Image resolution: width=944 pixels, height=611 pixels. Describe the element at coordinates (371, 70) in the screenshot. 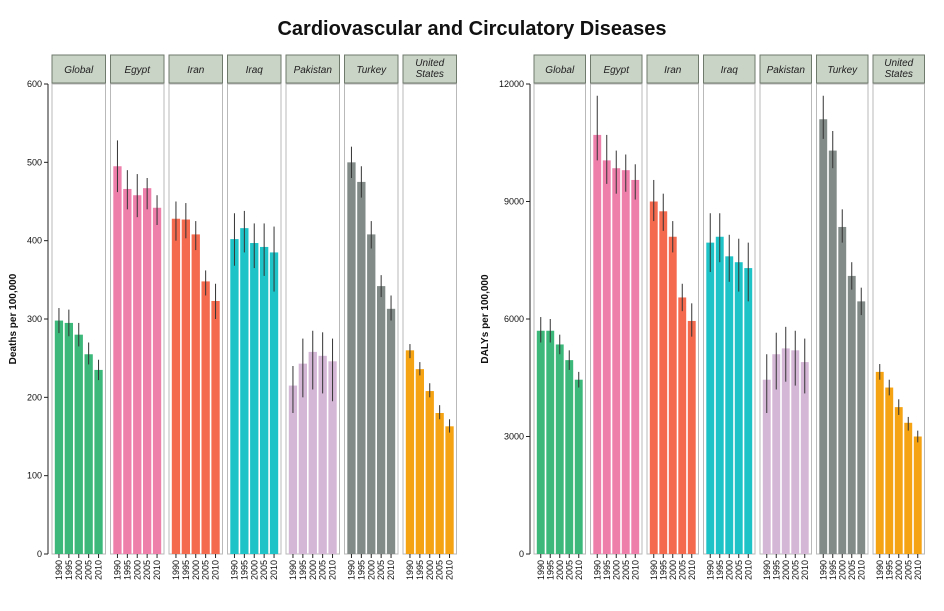

I see `panel-strip-label: Turkey` at that location.